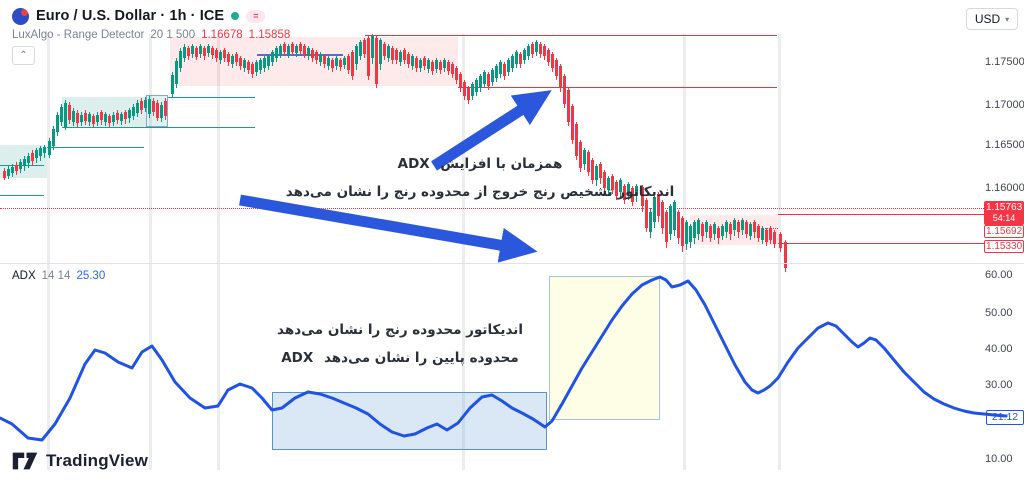 The image size is (1024, 480). Describe the element at coordinates (999, 459) in the screenshot. I see `adx-axis-label: 10.00` at that location.